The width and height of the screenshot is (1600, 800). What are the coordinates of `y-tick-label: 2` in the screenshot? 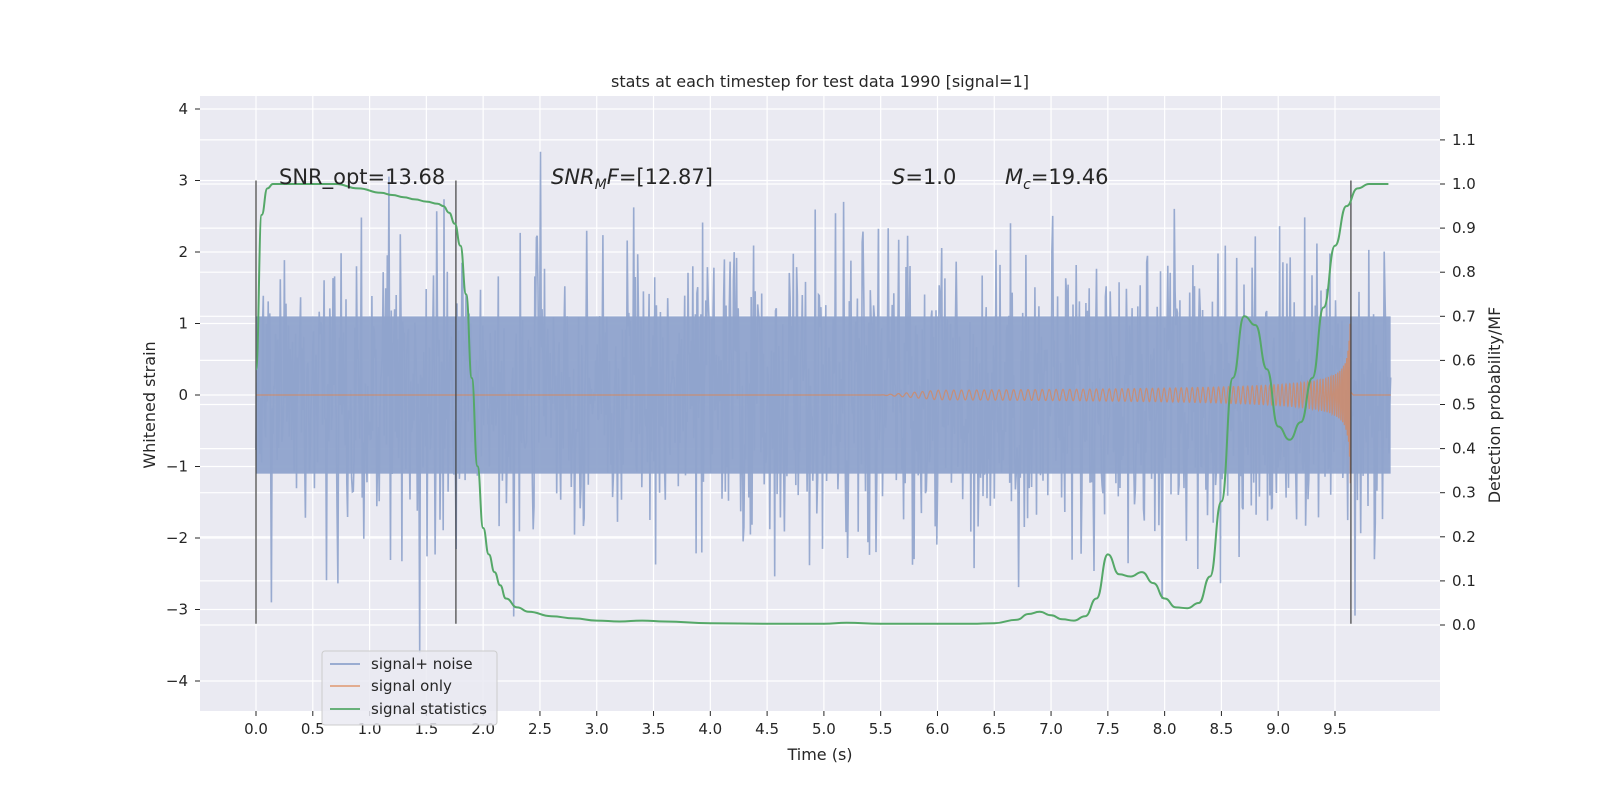 It's located at (183, 252).